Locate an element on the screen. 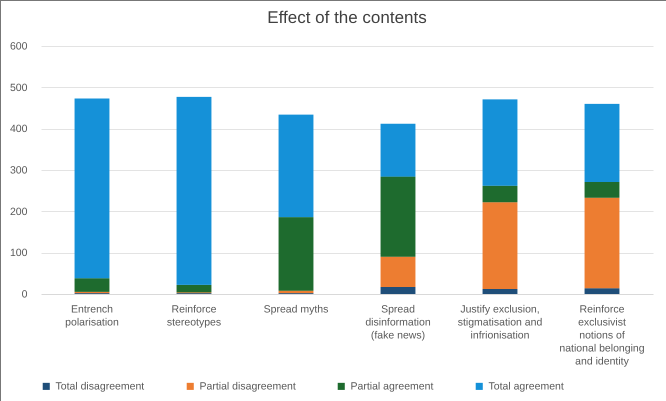 The height and width of the screenshot is (401, 666). legend-label: Partial agreement is located at coordinates (392, 386).